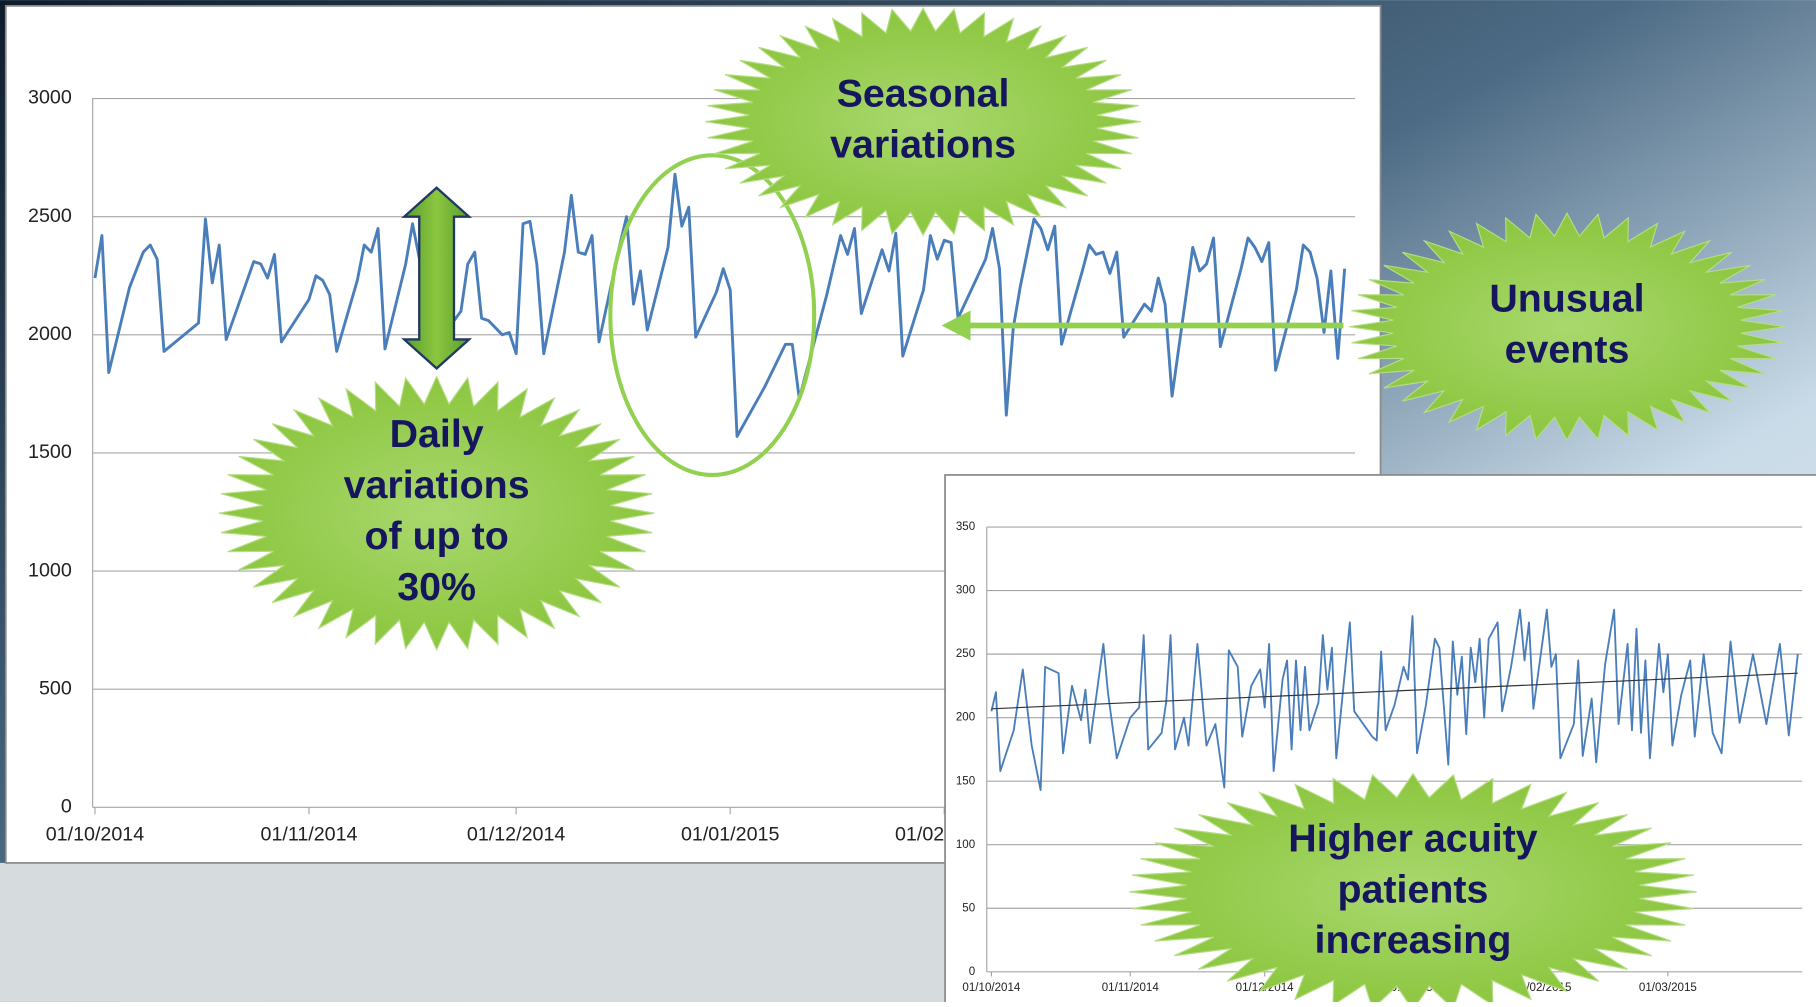 The height and width of the screenshot is (1007, 1816). Describe the element at coordinates (968, 908) in the screenshot. I see `y-tick-label: 50` at that location.